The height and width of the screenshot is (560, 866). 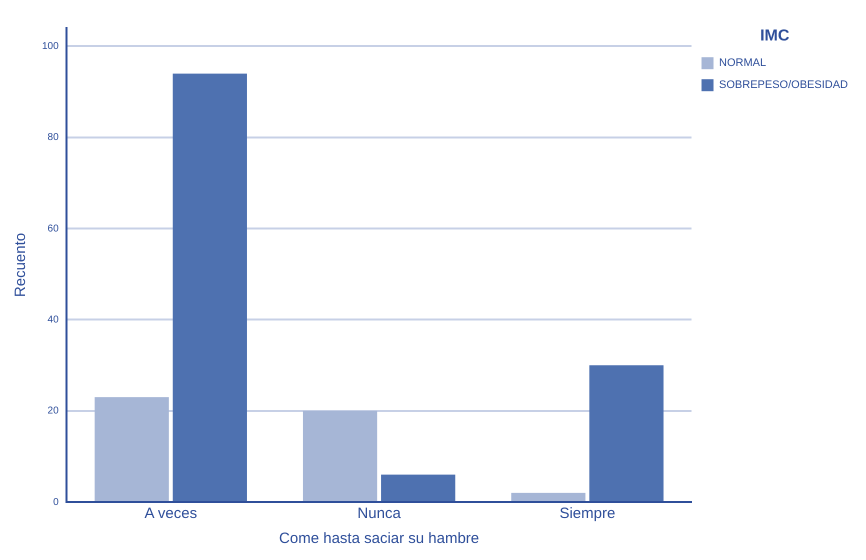 What do you see at coordinates (379, 539) in the screenshot?
I see `x-axis-title: Come hasta saciar su hambre` at bounding box center [379, 539].